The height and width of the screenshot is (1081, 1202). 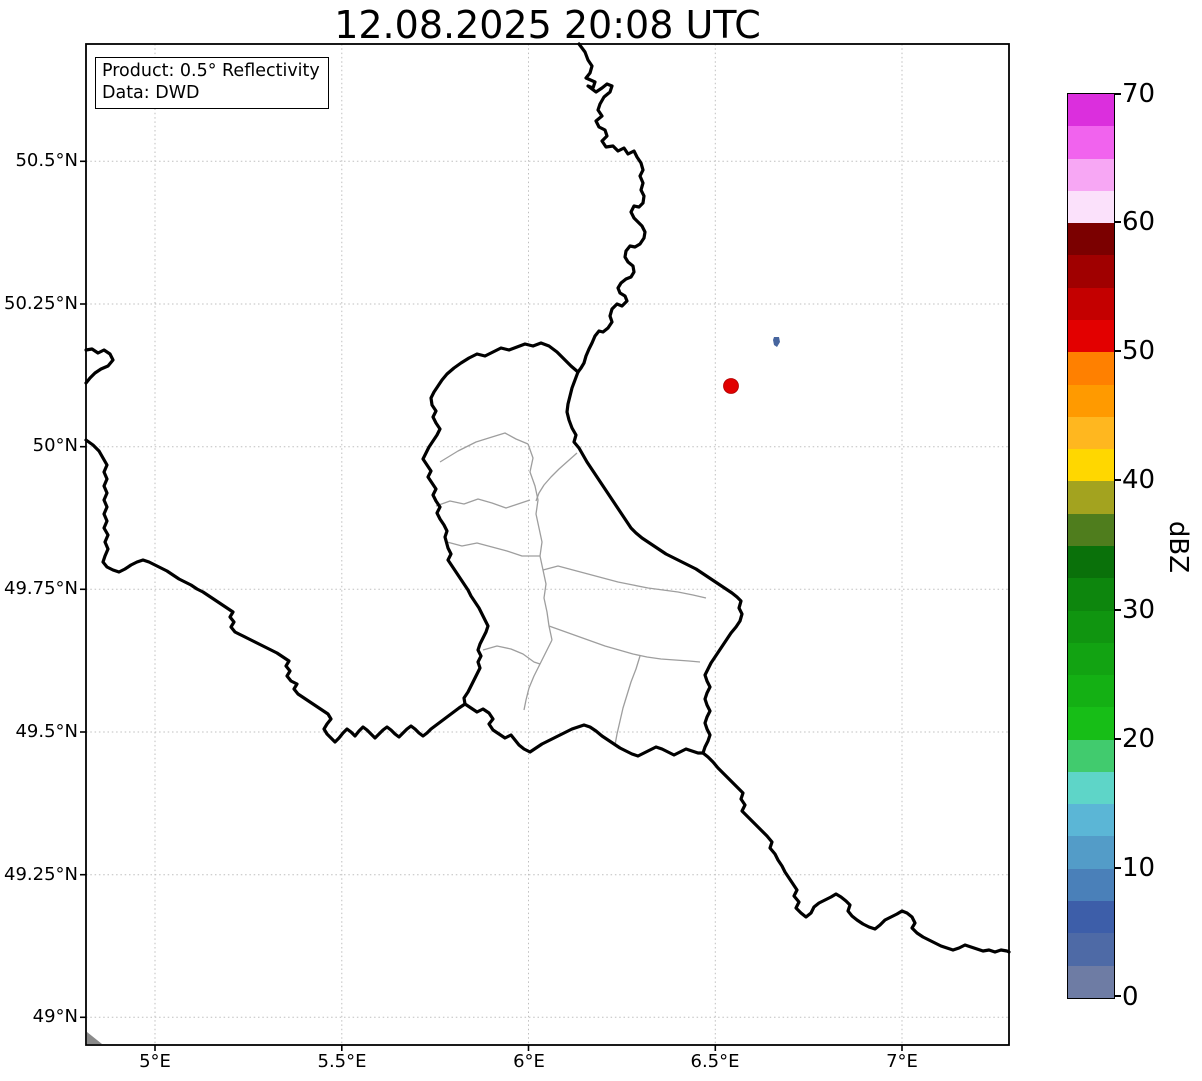 What do you see at coordinates (1139, 739) in the screenshot?
I see `colorbar-tick-label: 20` at bounding box center [1139, 739].